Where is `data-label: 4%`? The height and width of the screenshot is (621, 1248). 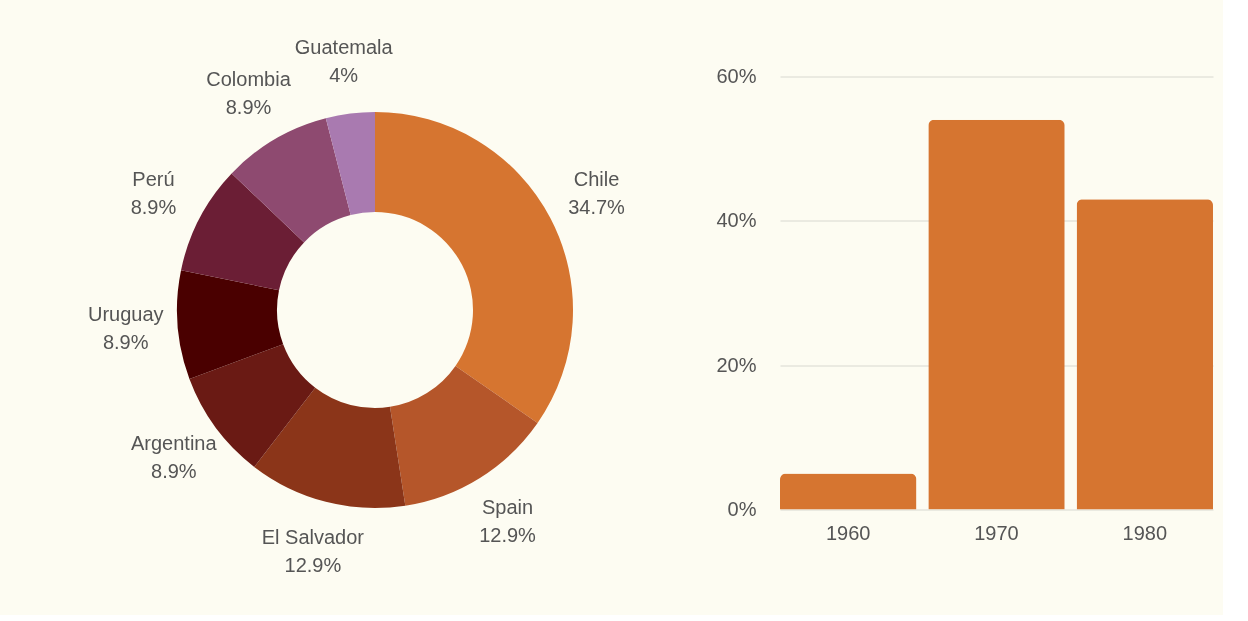
data-label: 4% is located at coordinates (344, 74).